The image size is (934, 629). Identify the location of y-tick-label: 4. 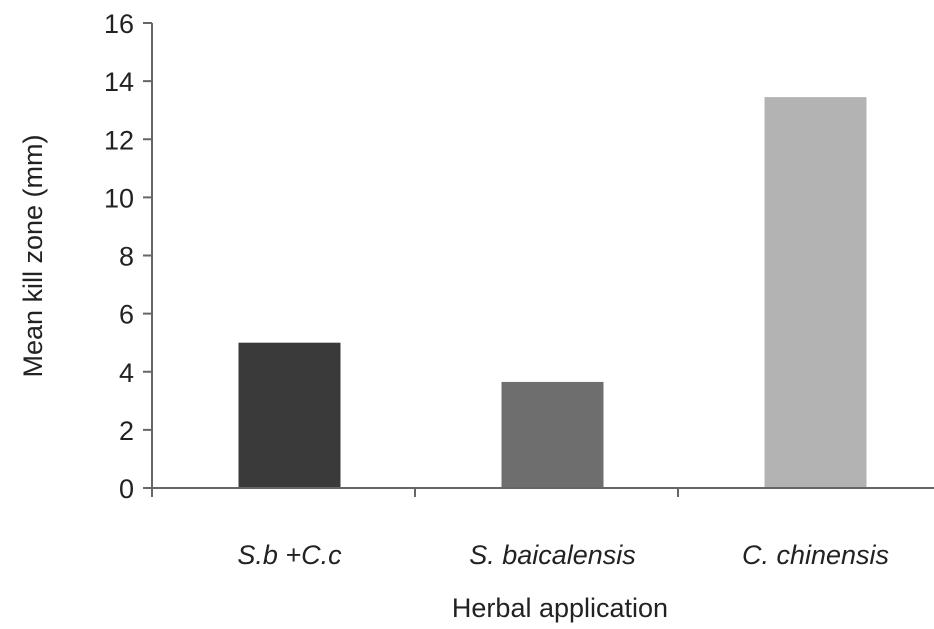
(126, 373).